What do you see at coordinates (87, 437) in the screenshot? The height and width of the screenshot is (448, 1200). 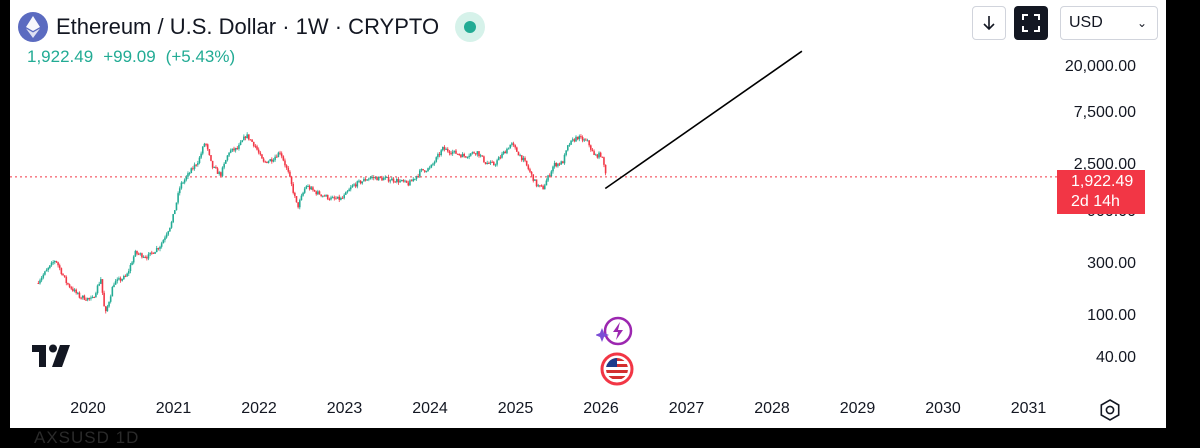 I see `bottom-strip-symbol: AXSUSD 1D` at bounding box center [87, 437].